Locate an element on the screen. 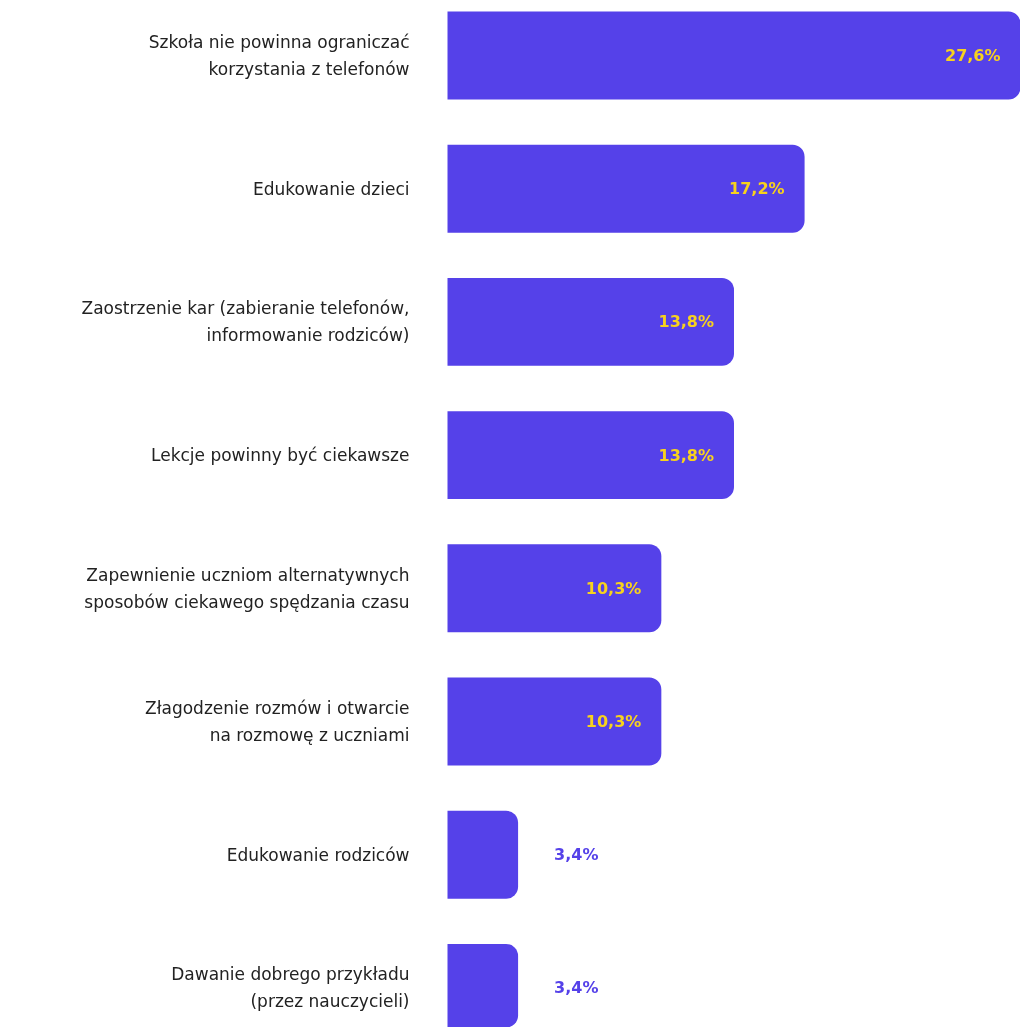  y-tick-label: Złagodzenie rozmów i otwarcie na rozmowę z uczniami is located at coordinates (277, 721).